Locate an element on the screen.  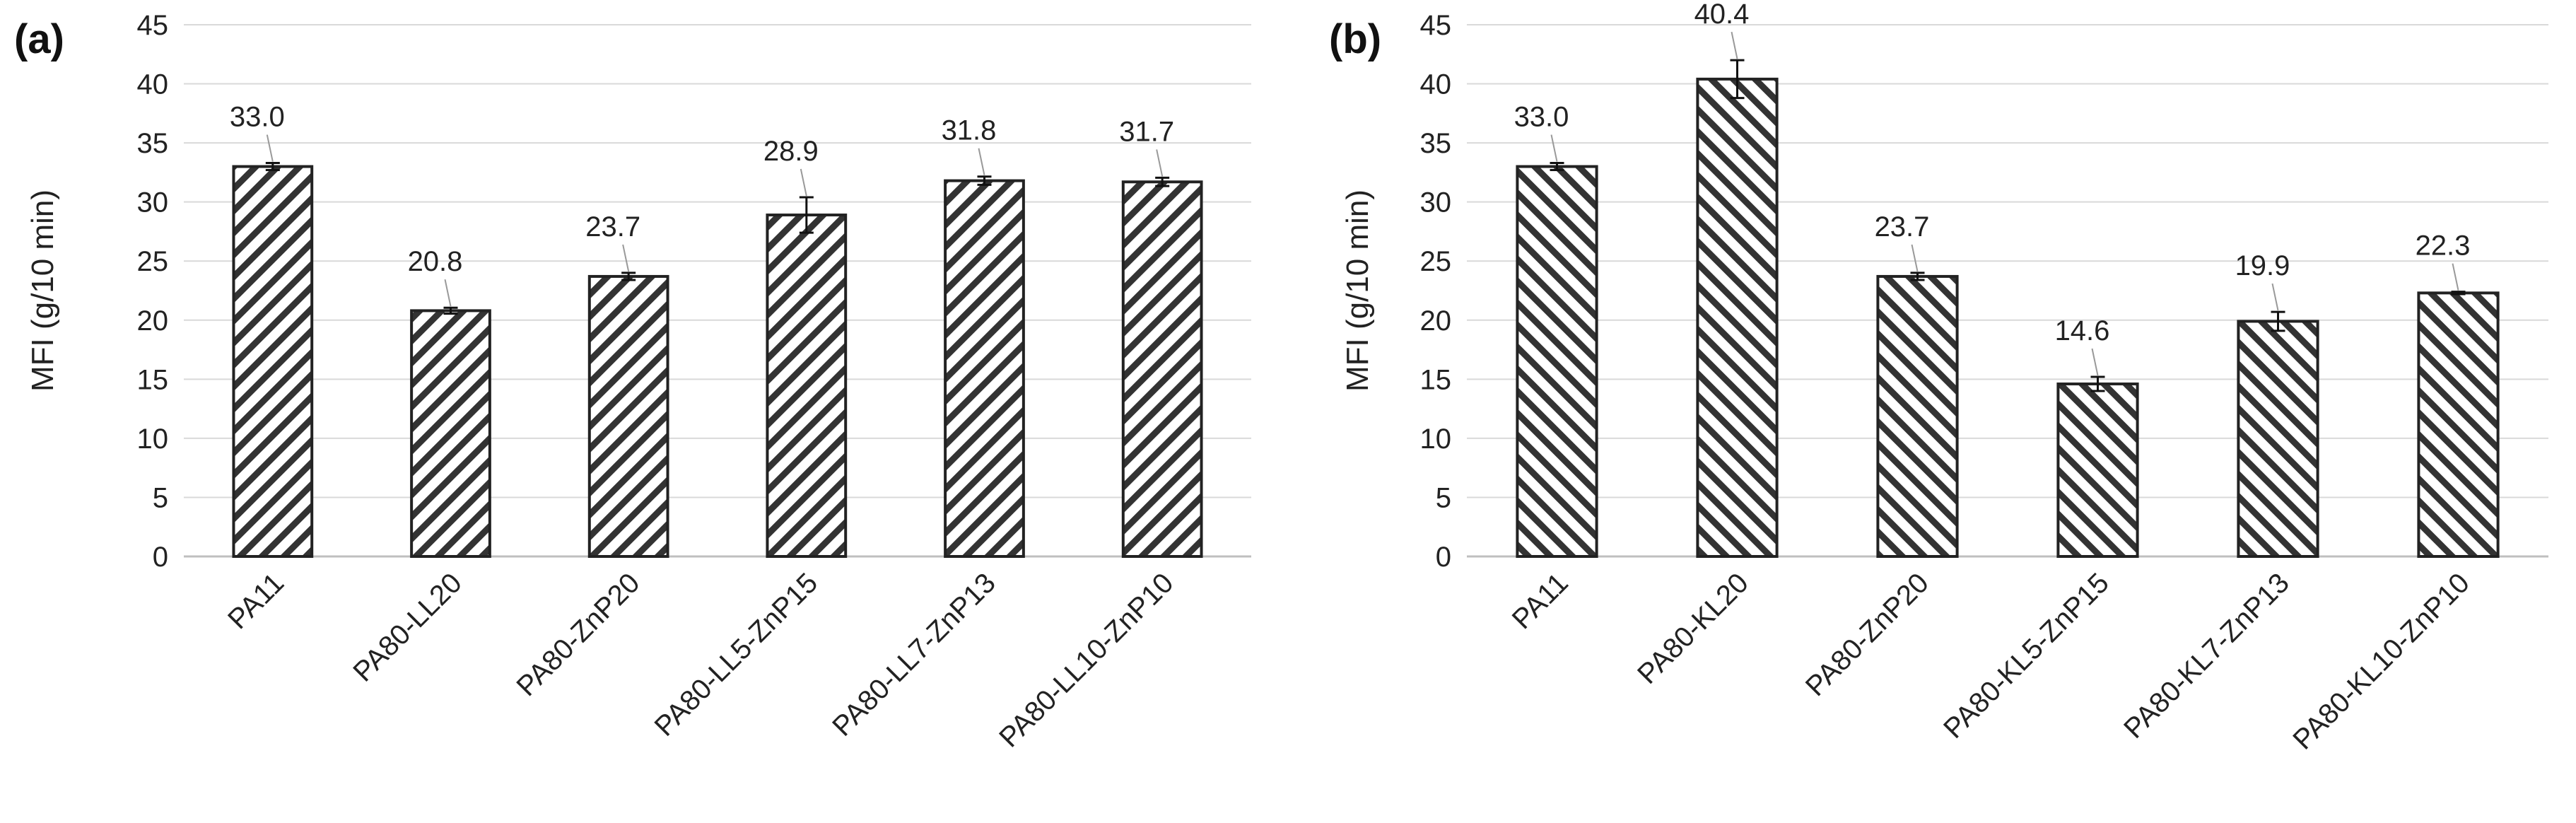
x-category-label: PA80-KL20 is located at coordinates (1694, 629).